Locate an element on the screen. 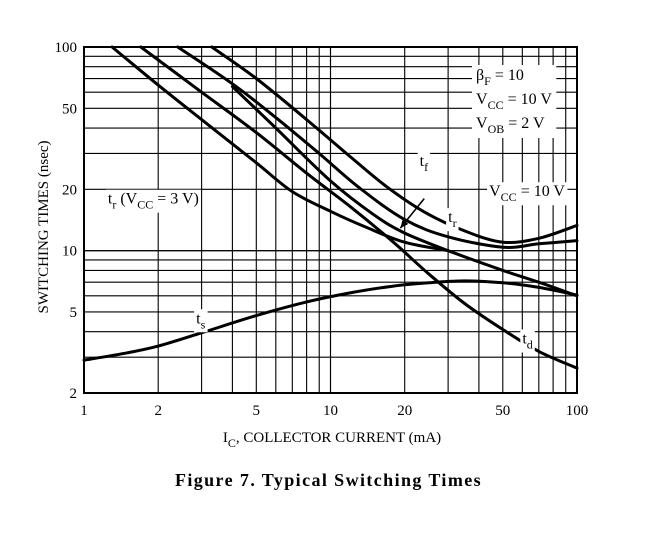  x-axis-label: IC, COLLECTOR CURRENT (mA) is located at coordinates (332, 440).